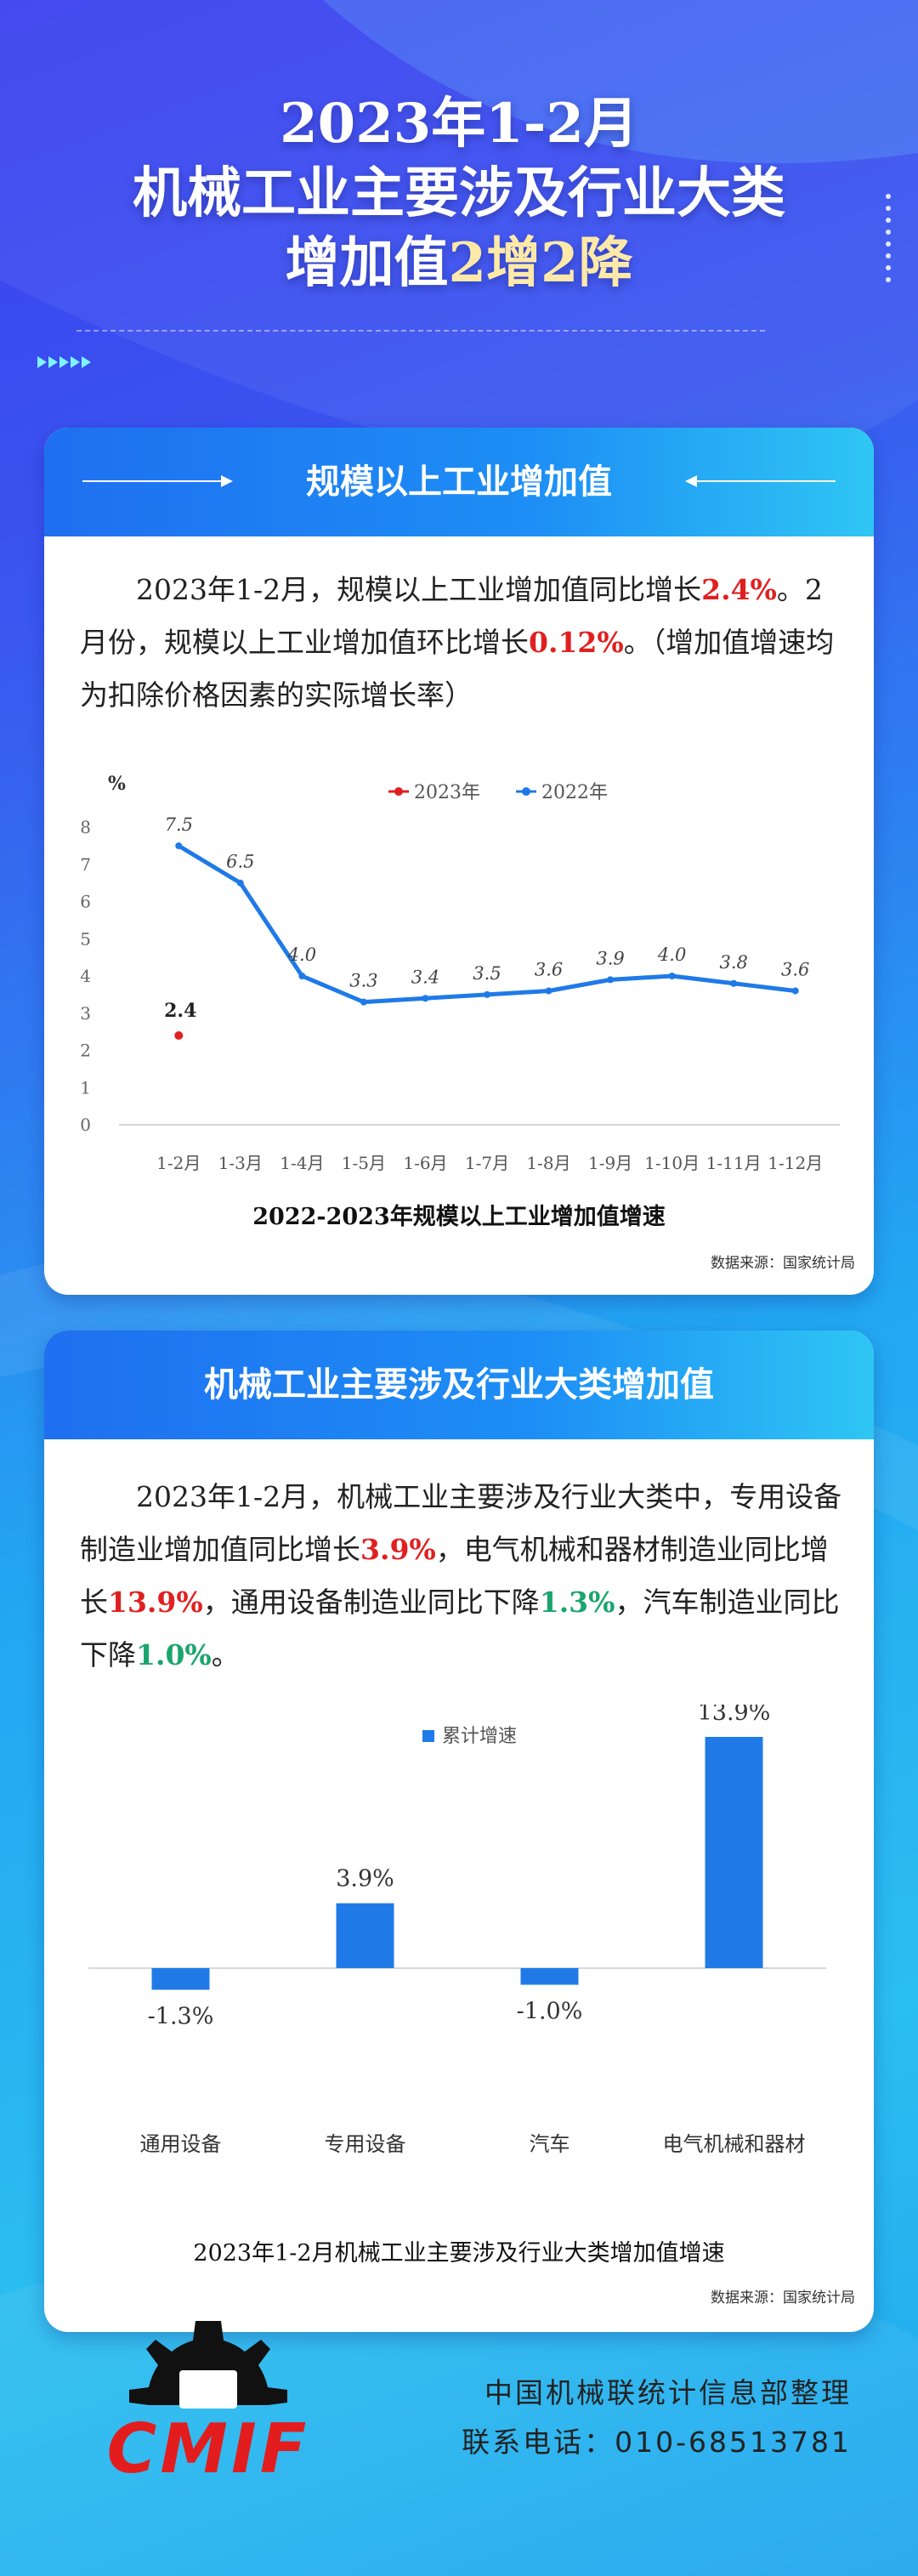 The width and height of the screenshot is (918, 2576). Describe the element at coordinates (240, 862) in the screenshot. I see `data-label: 6.5` at that location.